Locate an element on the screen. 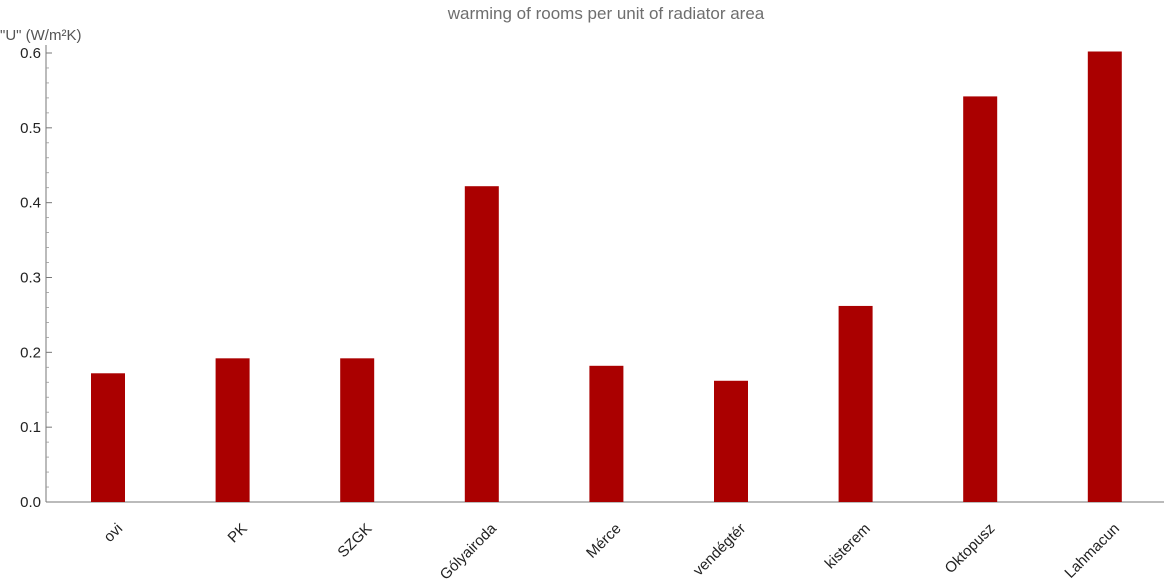 Image resolution: width=1167 pixels, height=579 pixels. bar-pk is located at coordinates (232, 430).